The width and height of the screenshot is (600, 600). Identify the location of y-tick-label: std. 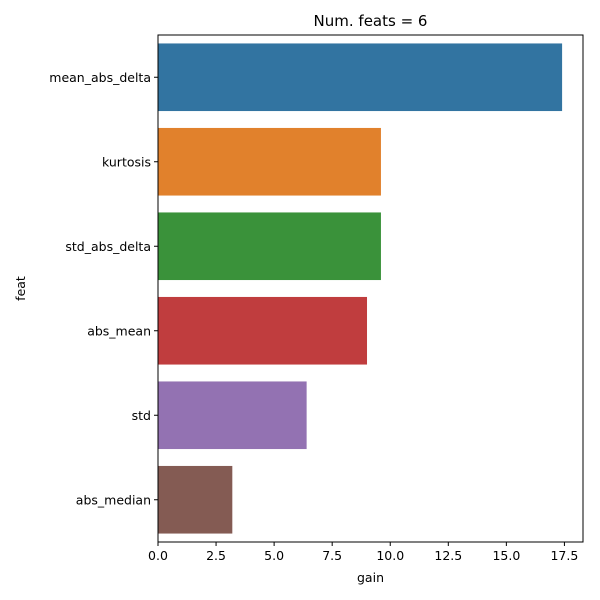
(141, 415).